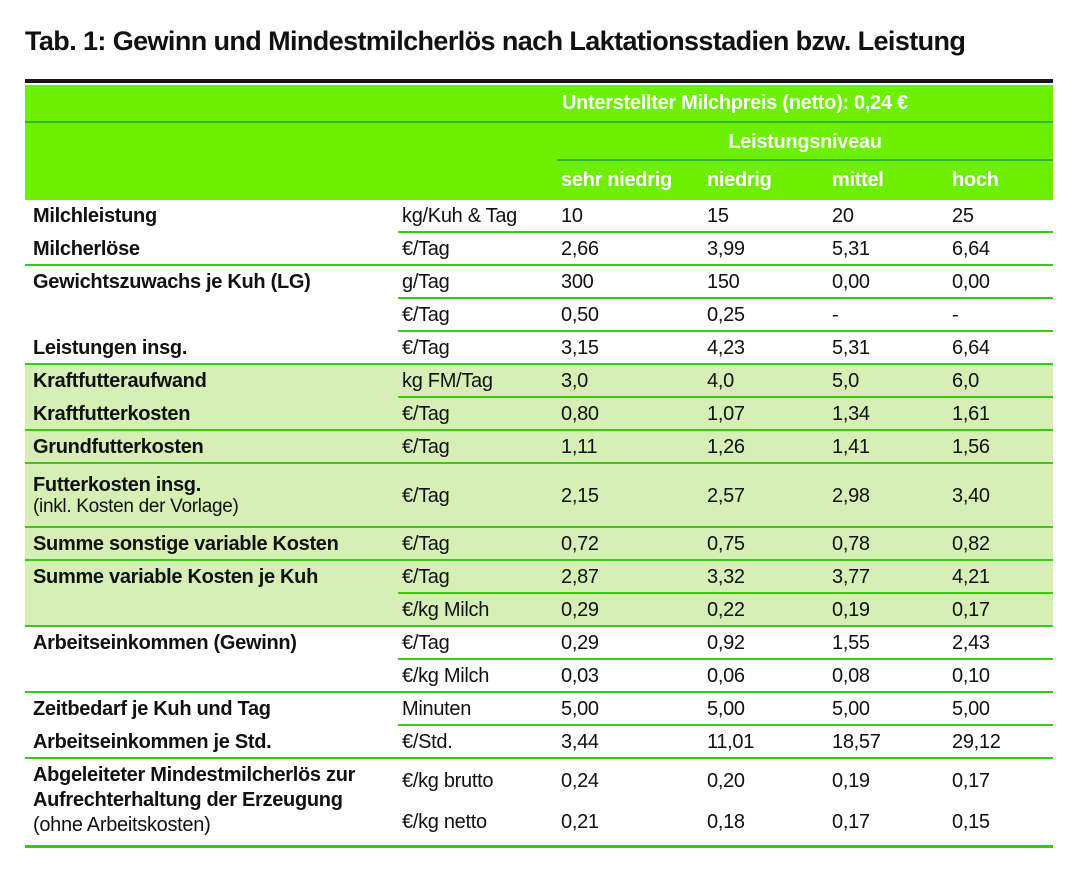 The height and width of the screenshot is (871, 1078). What do you see at coordinates (726, 414) in the screenshot?
I see `row-value: 1,07` at bounding box center [726, 414].